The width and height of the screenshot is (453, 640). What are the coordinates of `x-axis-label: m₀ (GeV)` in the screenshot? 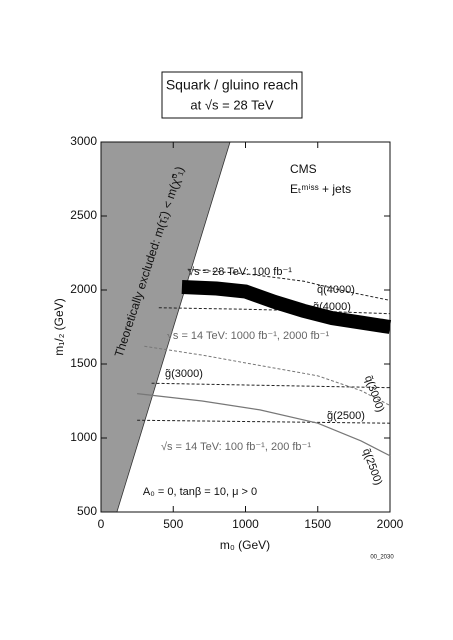 It's located at (245, 545).